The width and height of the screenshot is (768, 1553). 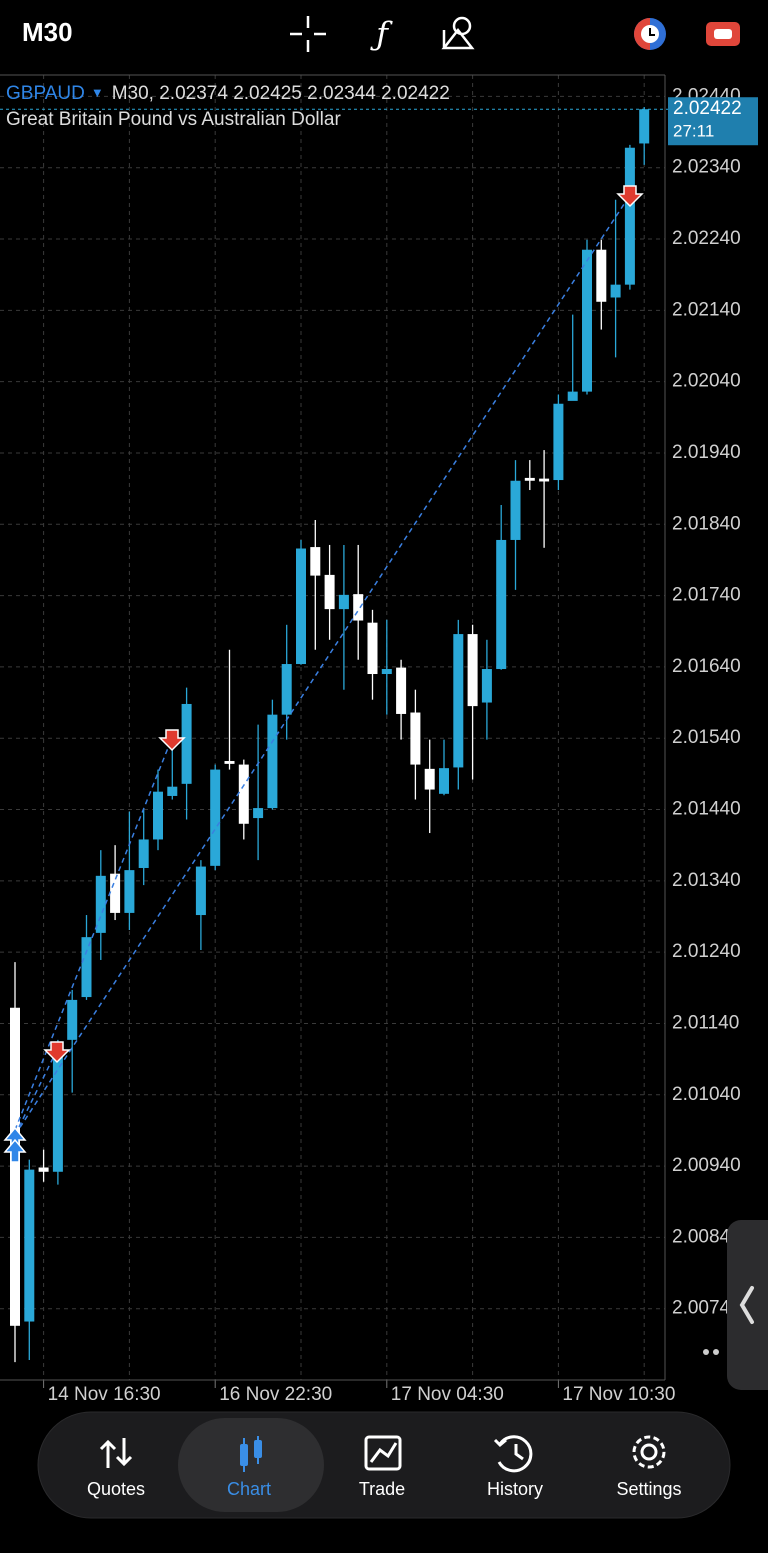 I want to click on x-tick-label: 14 Nov 16:30, so click(x=104, y=1394).